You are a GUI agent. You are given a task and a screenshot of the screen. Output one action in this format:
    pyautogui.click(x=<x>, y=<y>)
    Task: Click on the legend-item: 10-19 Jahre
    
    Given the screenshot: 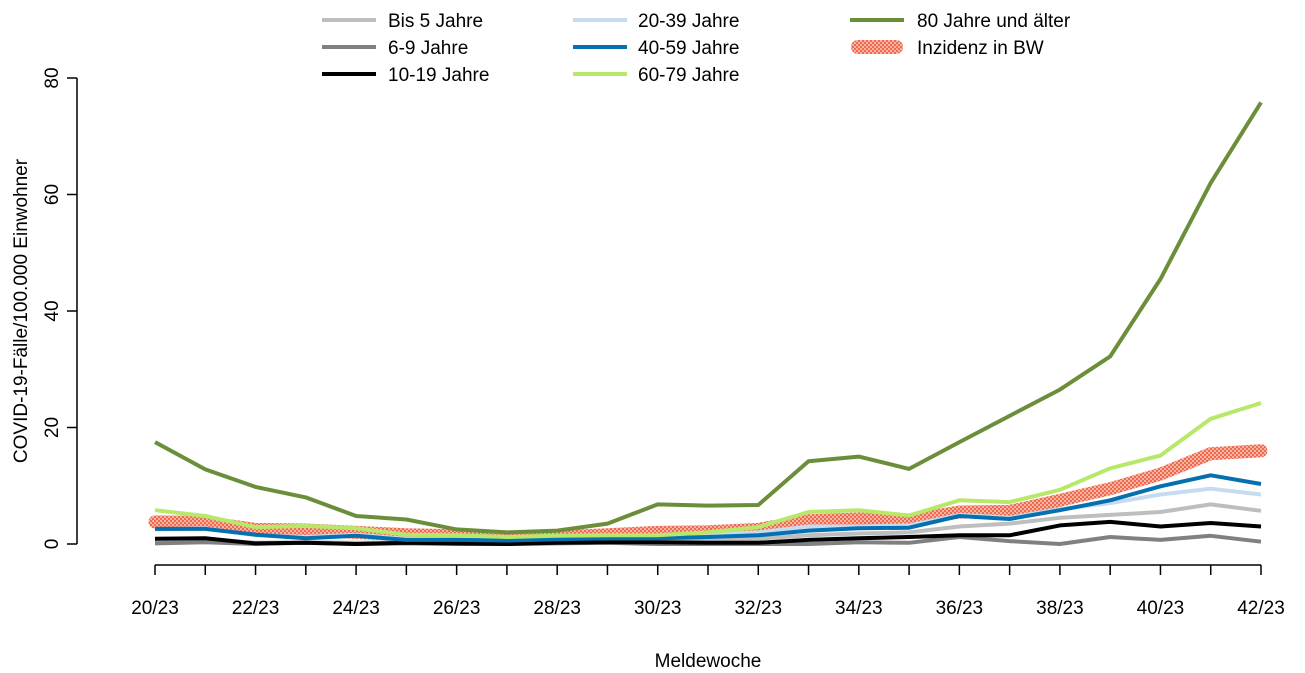 What is the action you would take?
    pyautogui.click(x=405, y=75)
    